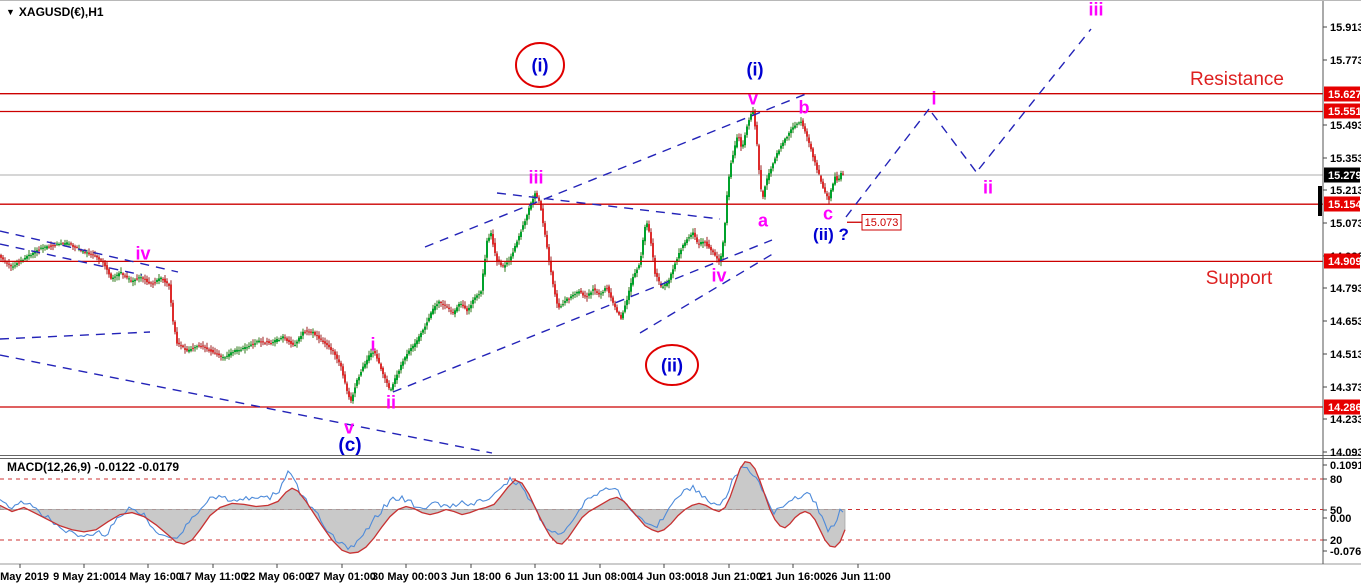  Describe the element at coordinates (1345, 355) in the screenshot. I see `svg-text: 14.513` at that location.